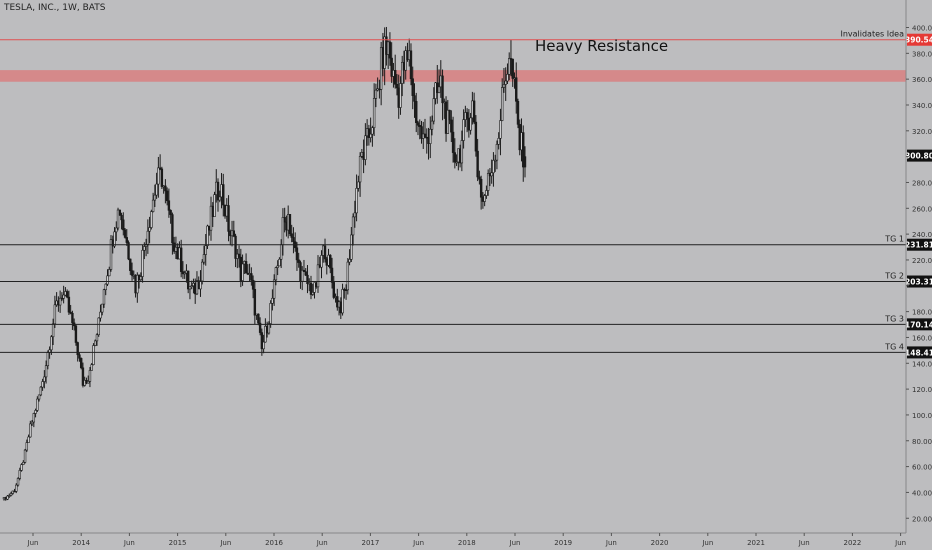  What do you see at coordinates (894, 276) in the screenshot?
I see `target-label: TG 2` at bounding box center [894, 276].